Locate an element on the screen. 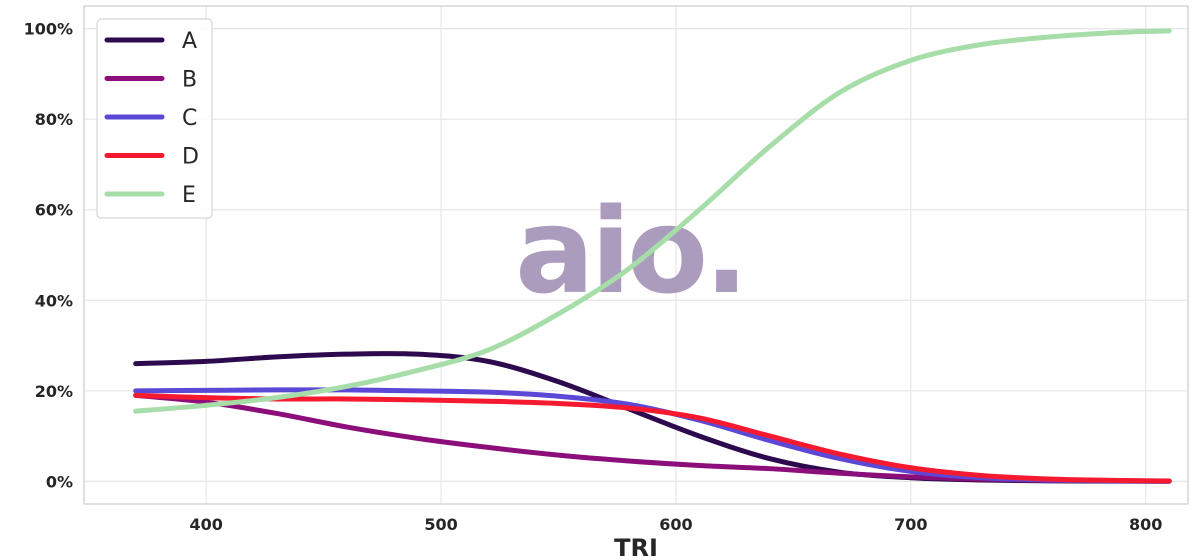 Image resolution: width=1200 pixels, height=560 pixels. legend-label-c: C is located at coordinates (189, 118).